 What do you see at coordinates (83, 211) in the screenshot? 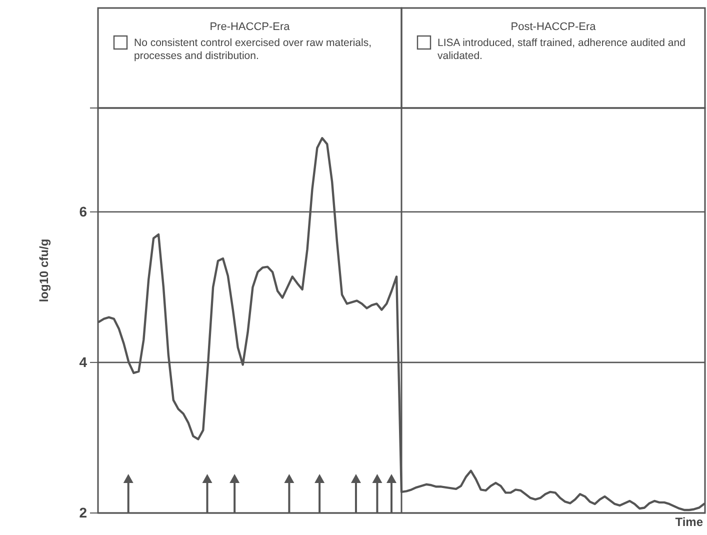
I see `y-tick-label: 6` at bounding box center [83, 211].